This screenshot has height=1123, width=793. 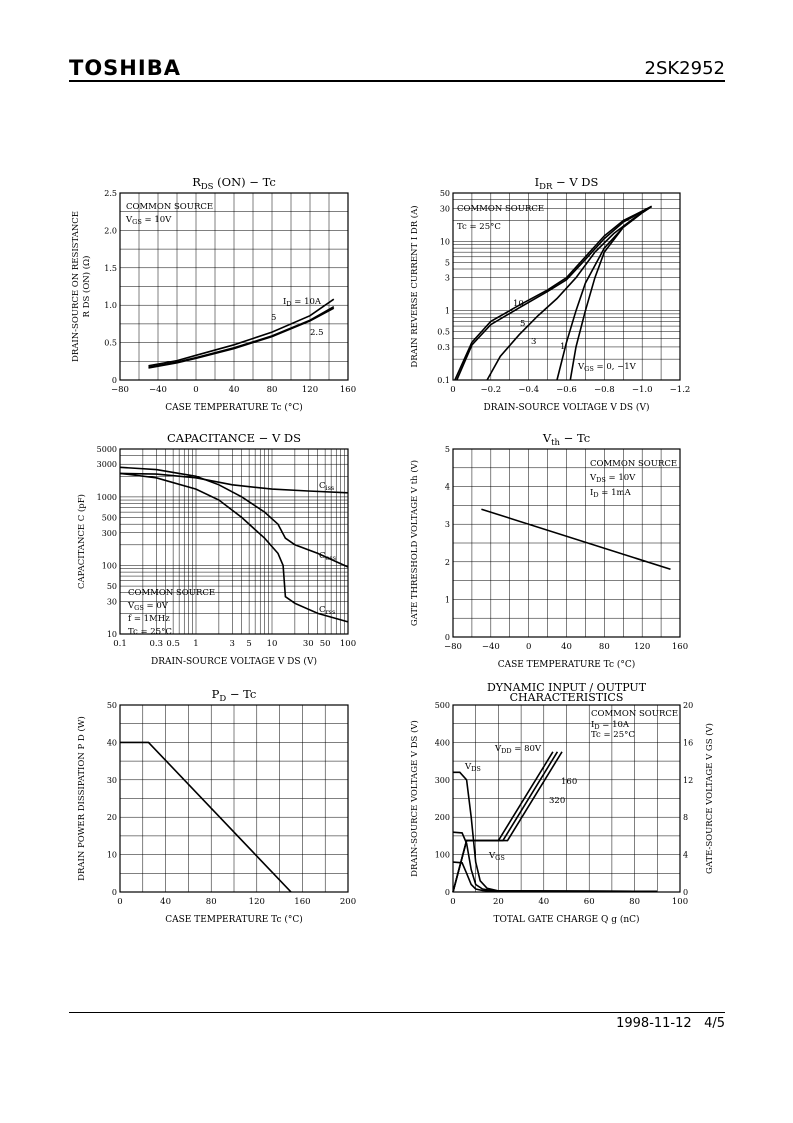 I want to click on y-tick-label: 20, so click(x=112, y=817).